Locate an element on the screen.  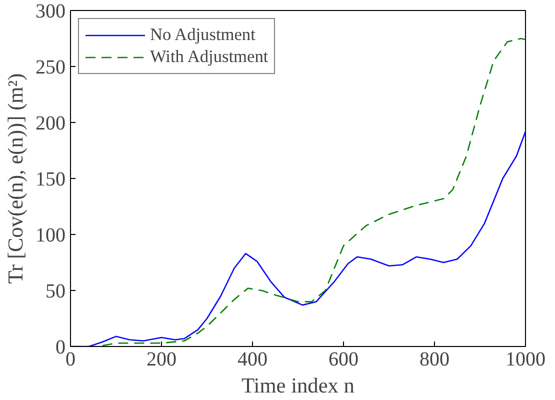
x-tick-label: 800 is located at coordinates (435, 359).